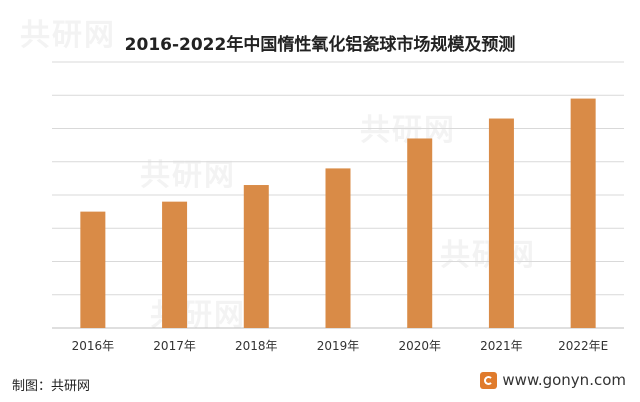 The width and height of the screenshot is (640, 402). I want to click on chart-title: 2016-2022年中国惰性氧化铝瓷球市场规模及预测, so click(320, 45).